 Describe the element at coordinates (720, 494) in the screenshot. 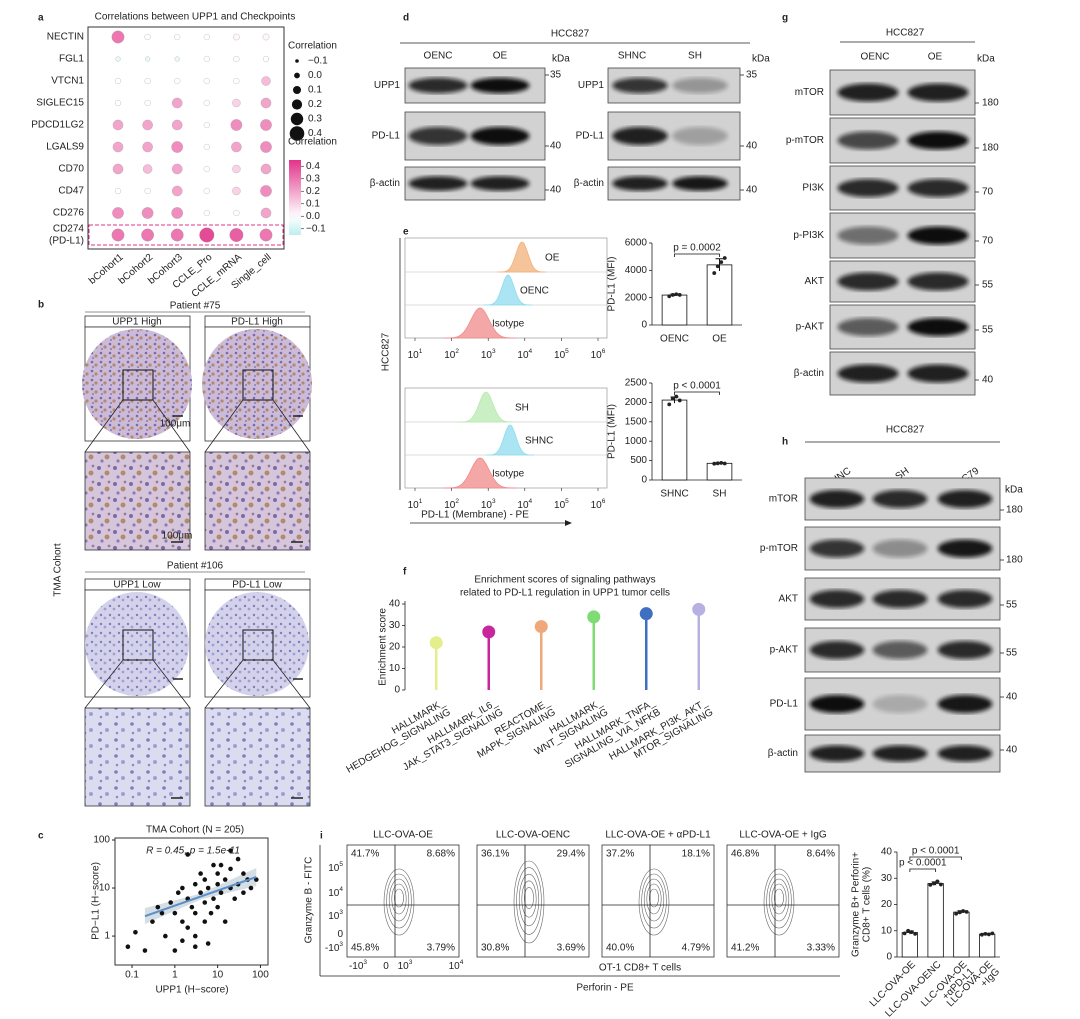

I see `x-tick-label: SH` at that location.